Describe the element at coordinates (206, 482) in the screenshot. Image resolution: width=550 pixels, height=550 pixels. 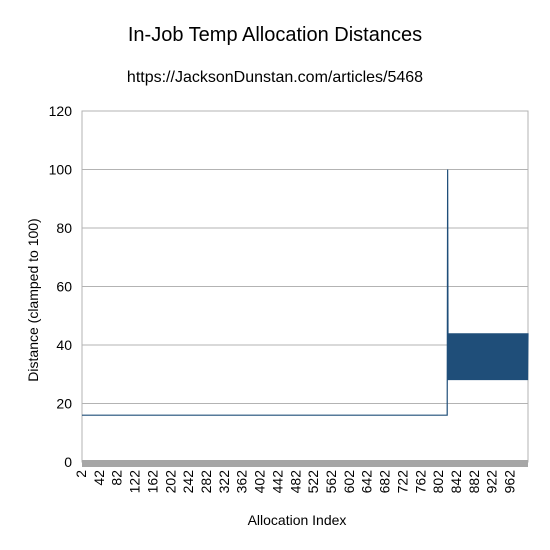
I see `x-tick-label: 282` at that location.